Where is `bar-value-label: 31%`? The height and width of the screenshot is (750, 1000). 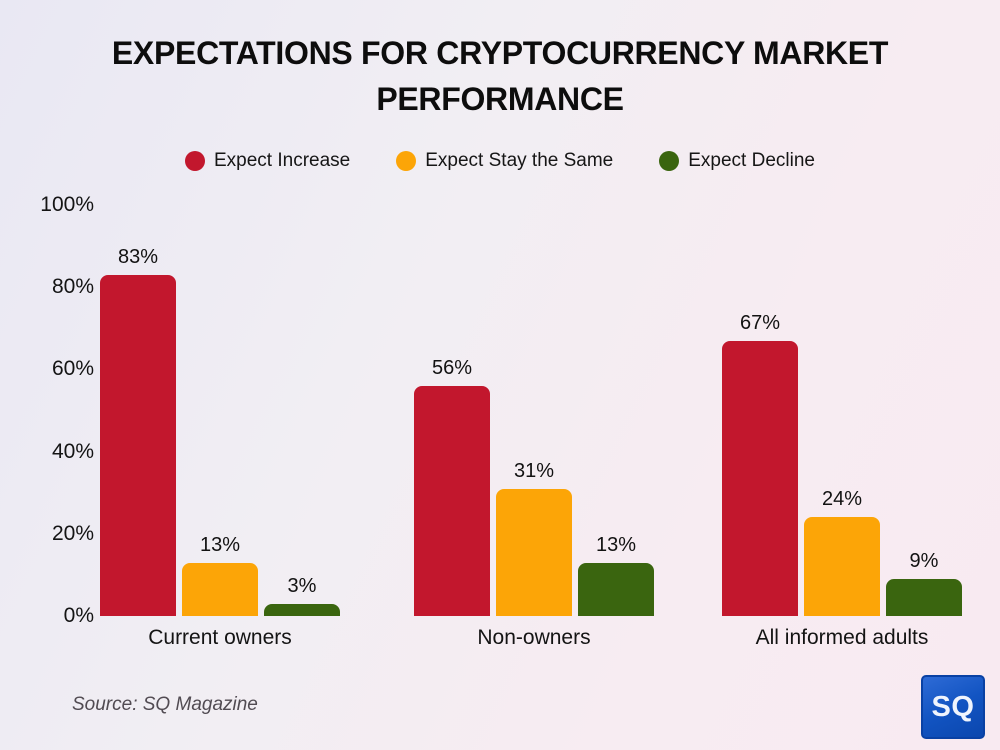 bar-value-label: 31% is located at coordinates (534, 471).